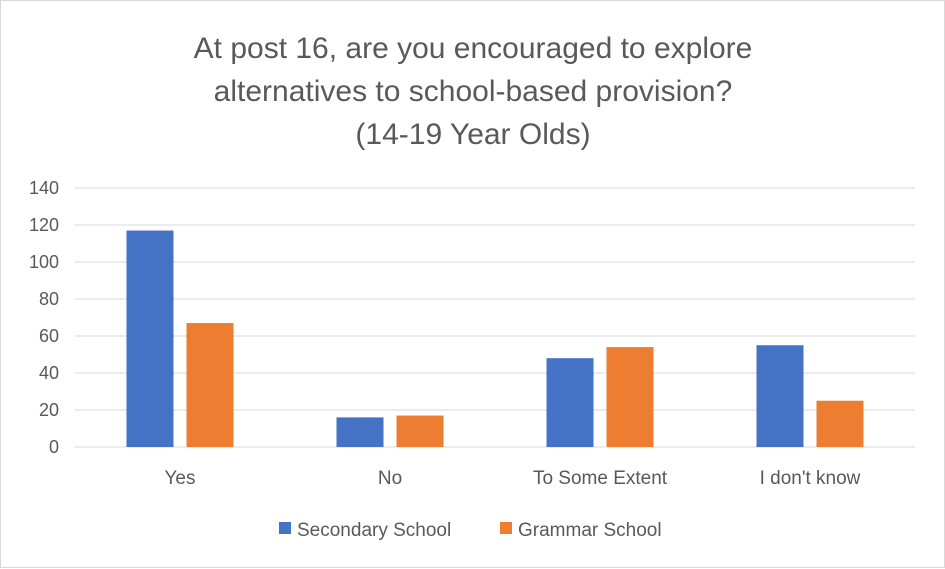 The height and width of the screenshot is (569, 945). What do you see at coordinates (472, 134) in the screenshot?
I see `chart-title-line-3: (14-19 Year Olds)` at bounding box center [472, 134].